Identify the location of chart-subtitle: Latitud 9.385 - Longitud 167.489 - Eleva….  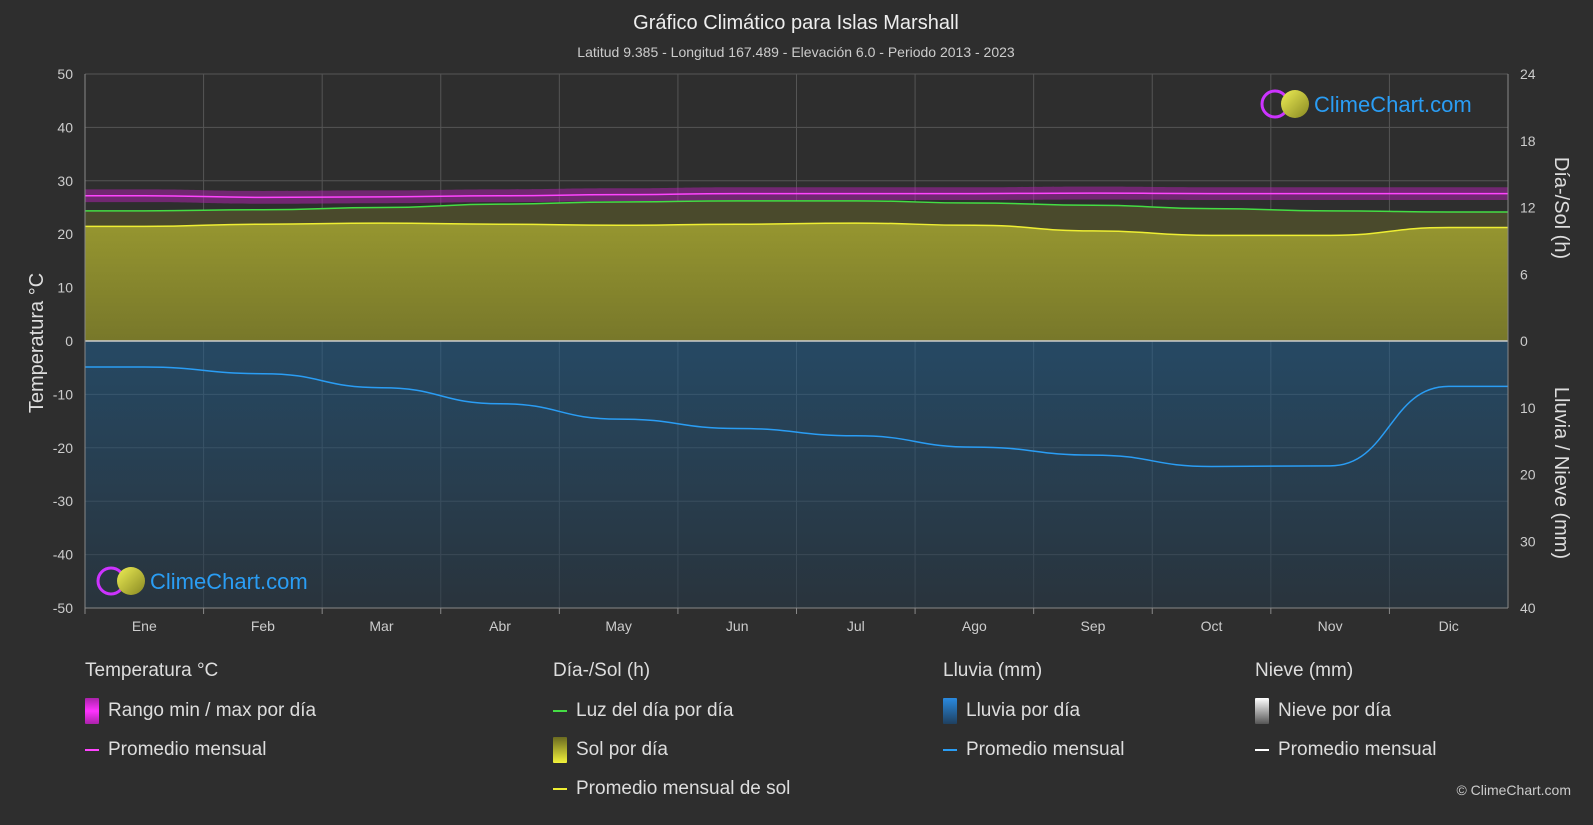
(796, 52).